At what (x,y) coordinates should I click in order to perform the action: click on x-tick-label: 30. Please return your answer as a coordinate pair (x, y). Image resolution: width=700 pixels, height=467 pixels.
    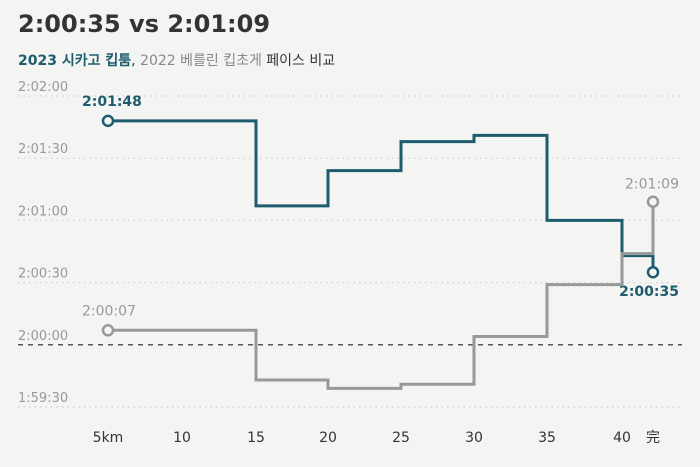
    Looking at the image, I should click on (474, 438).